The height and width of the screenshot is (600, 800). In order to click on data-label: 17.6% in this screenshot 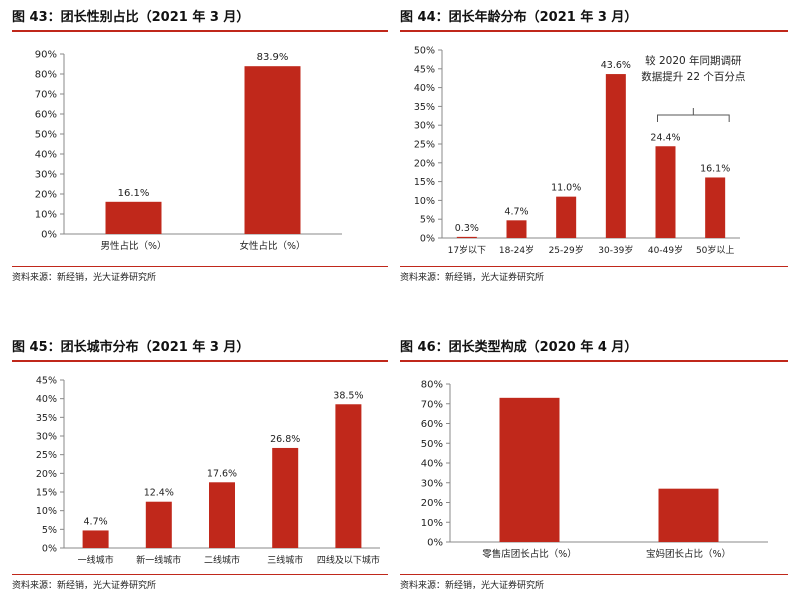, I will do `click(222, 473)`.